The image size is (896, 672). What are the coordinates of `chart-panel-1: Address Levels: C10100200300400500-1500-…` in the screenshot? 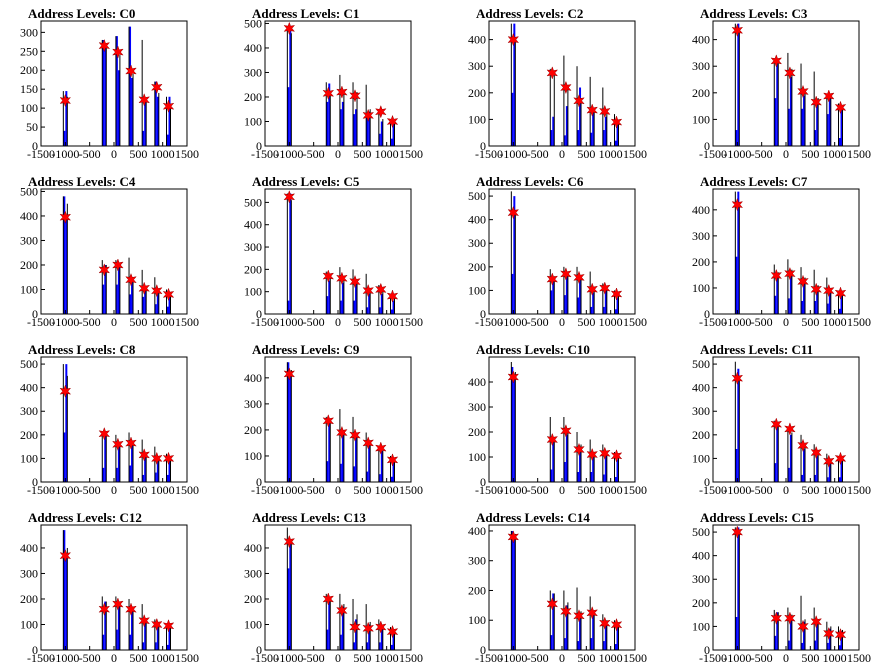 It's located at (333, 83).